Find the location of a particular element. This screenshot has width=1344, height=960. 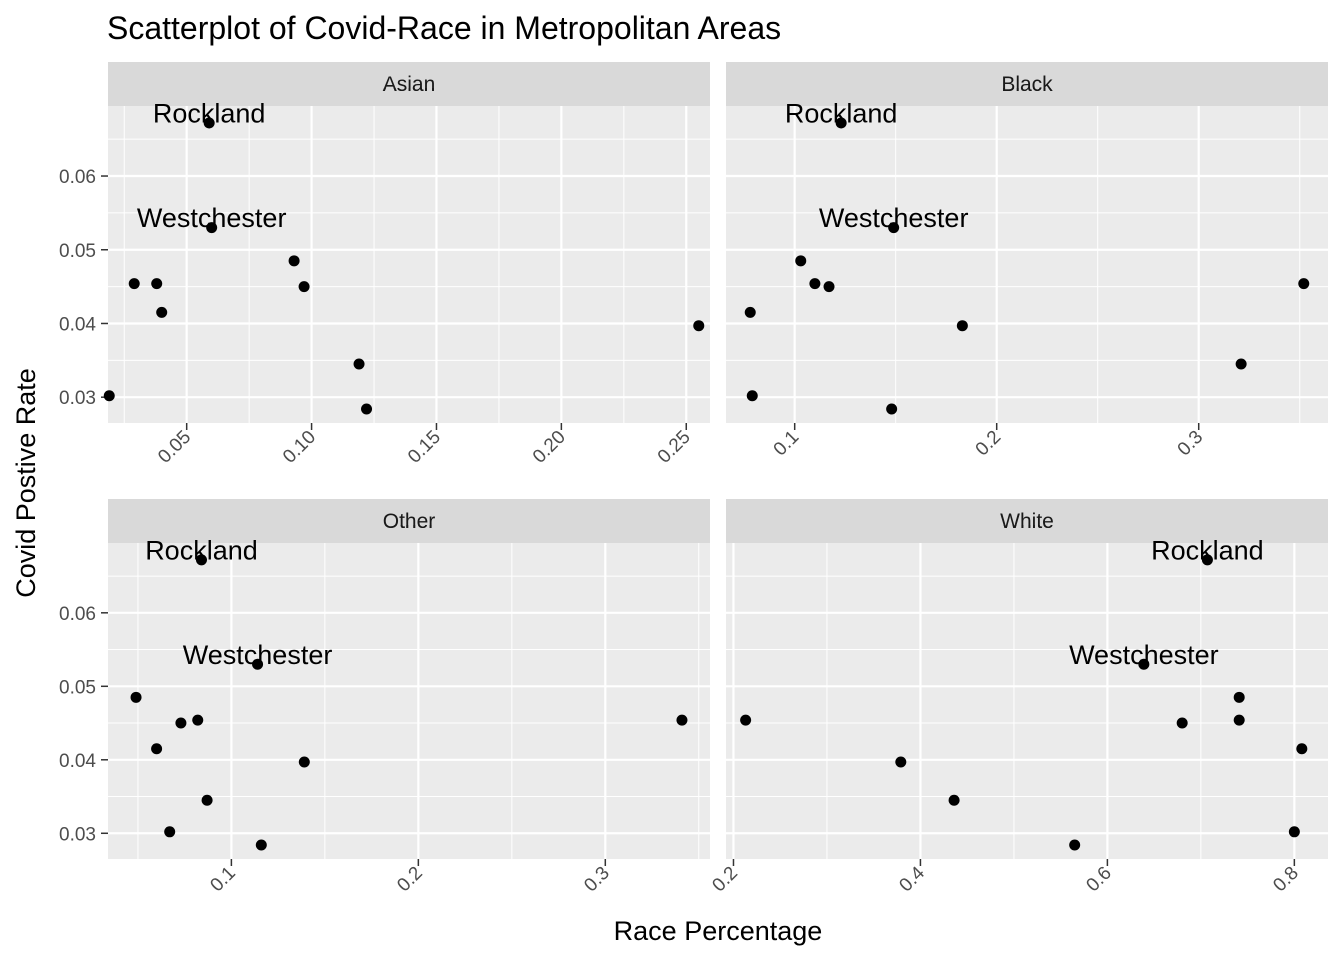

x-tick-label: 0.6 is located at coordinates (1099, 880).